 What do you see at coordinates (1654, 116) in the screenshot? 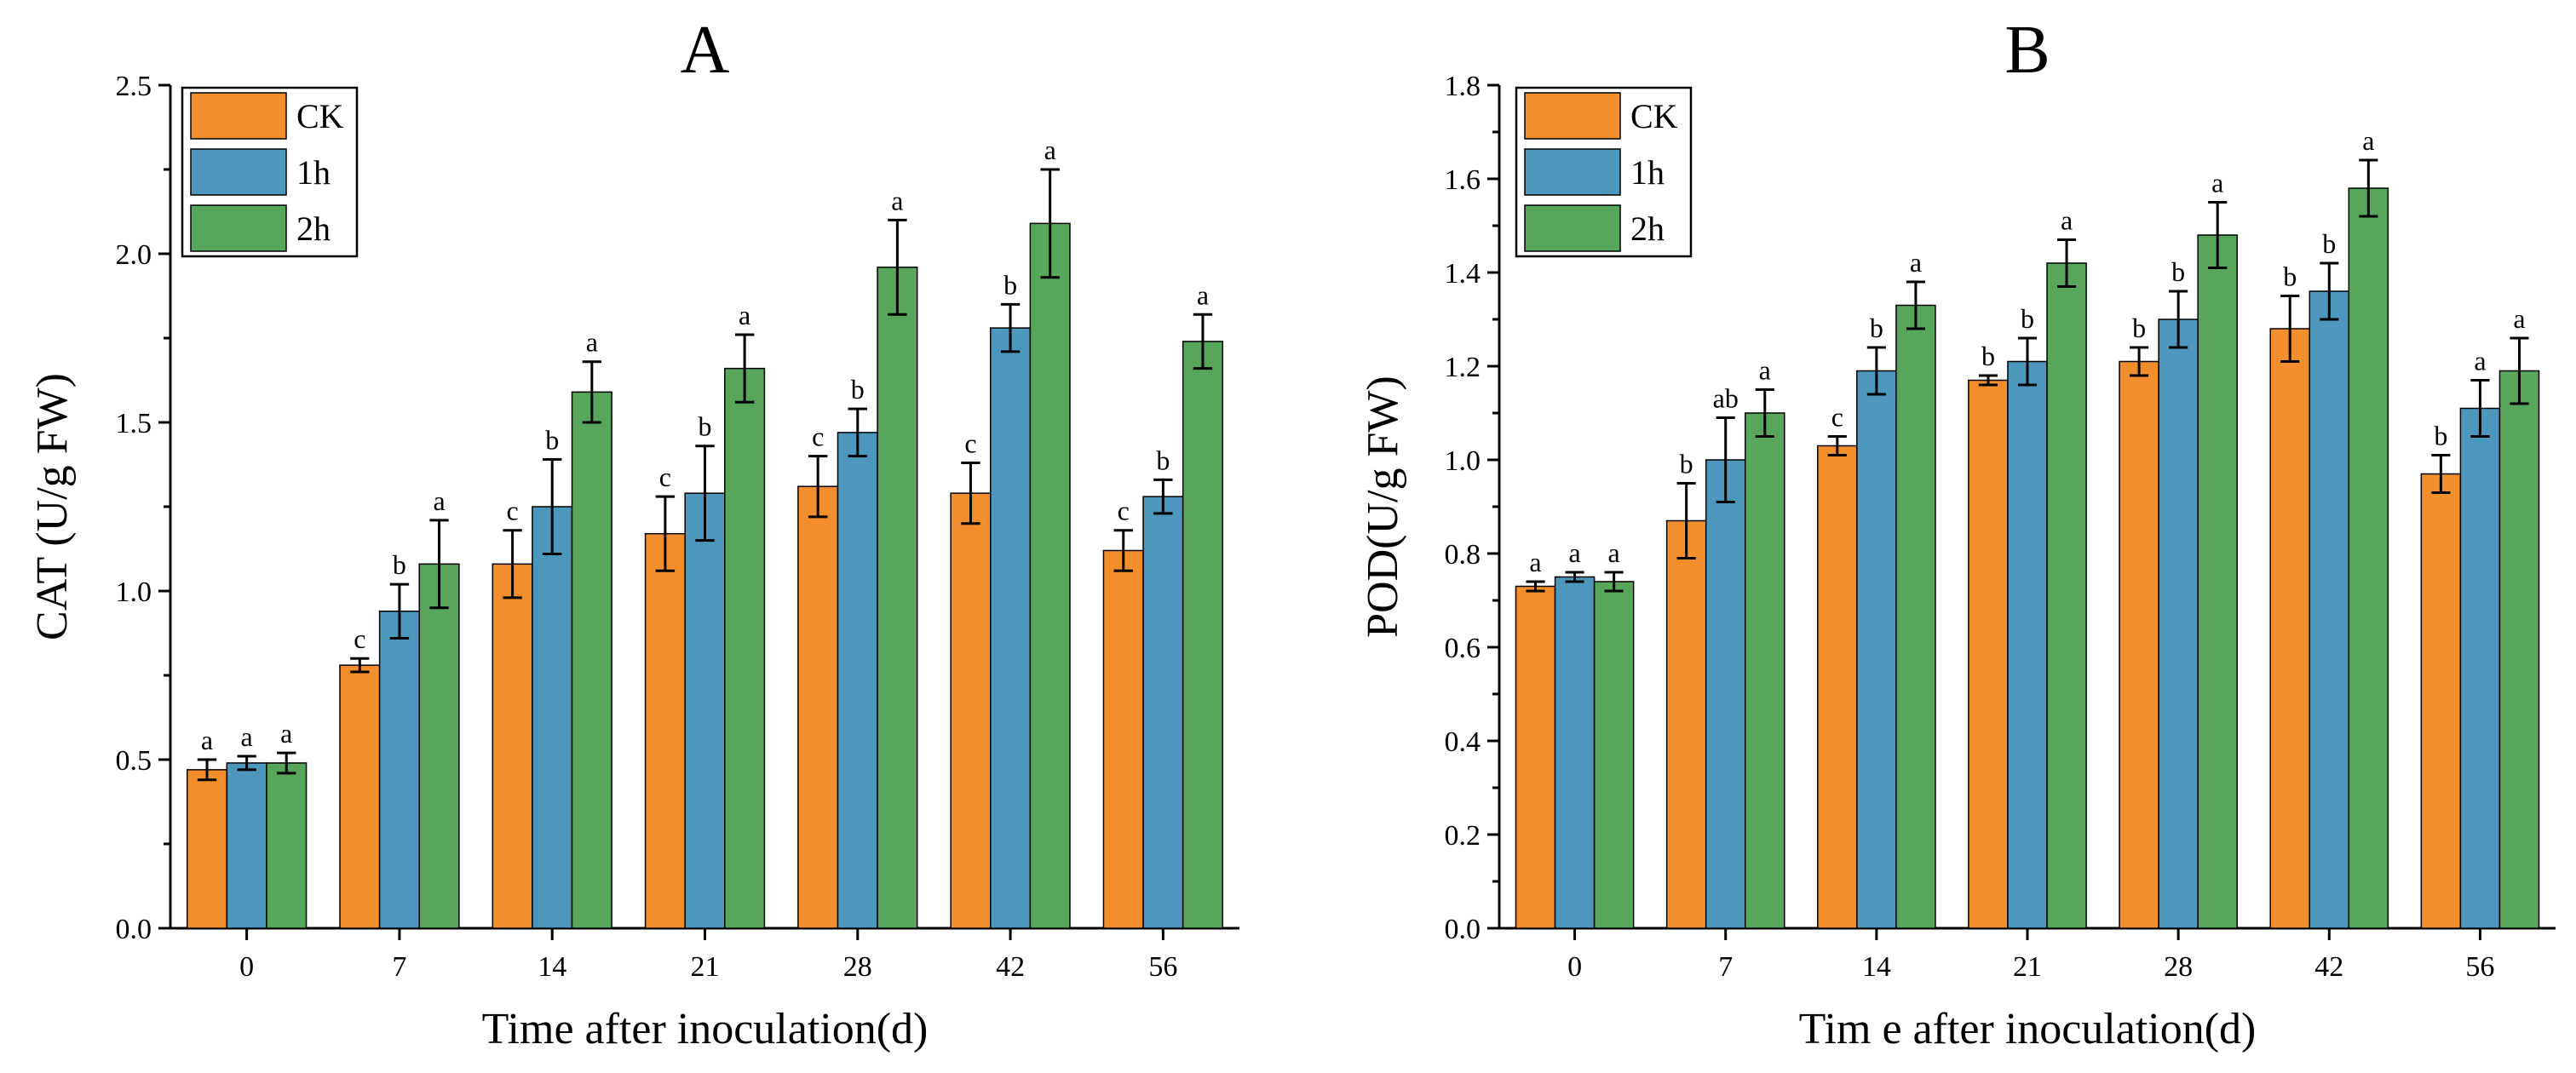
I see `legend-label: CK` at bounding box center [1654, 116].